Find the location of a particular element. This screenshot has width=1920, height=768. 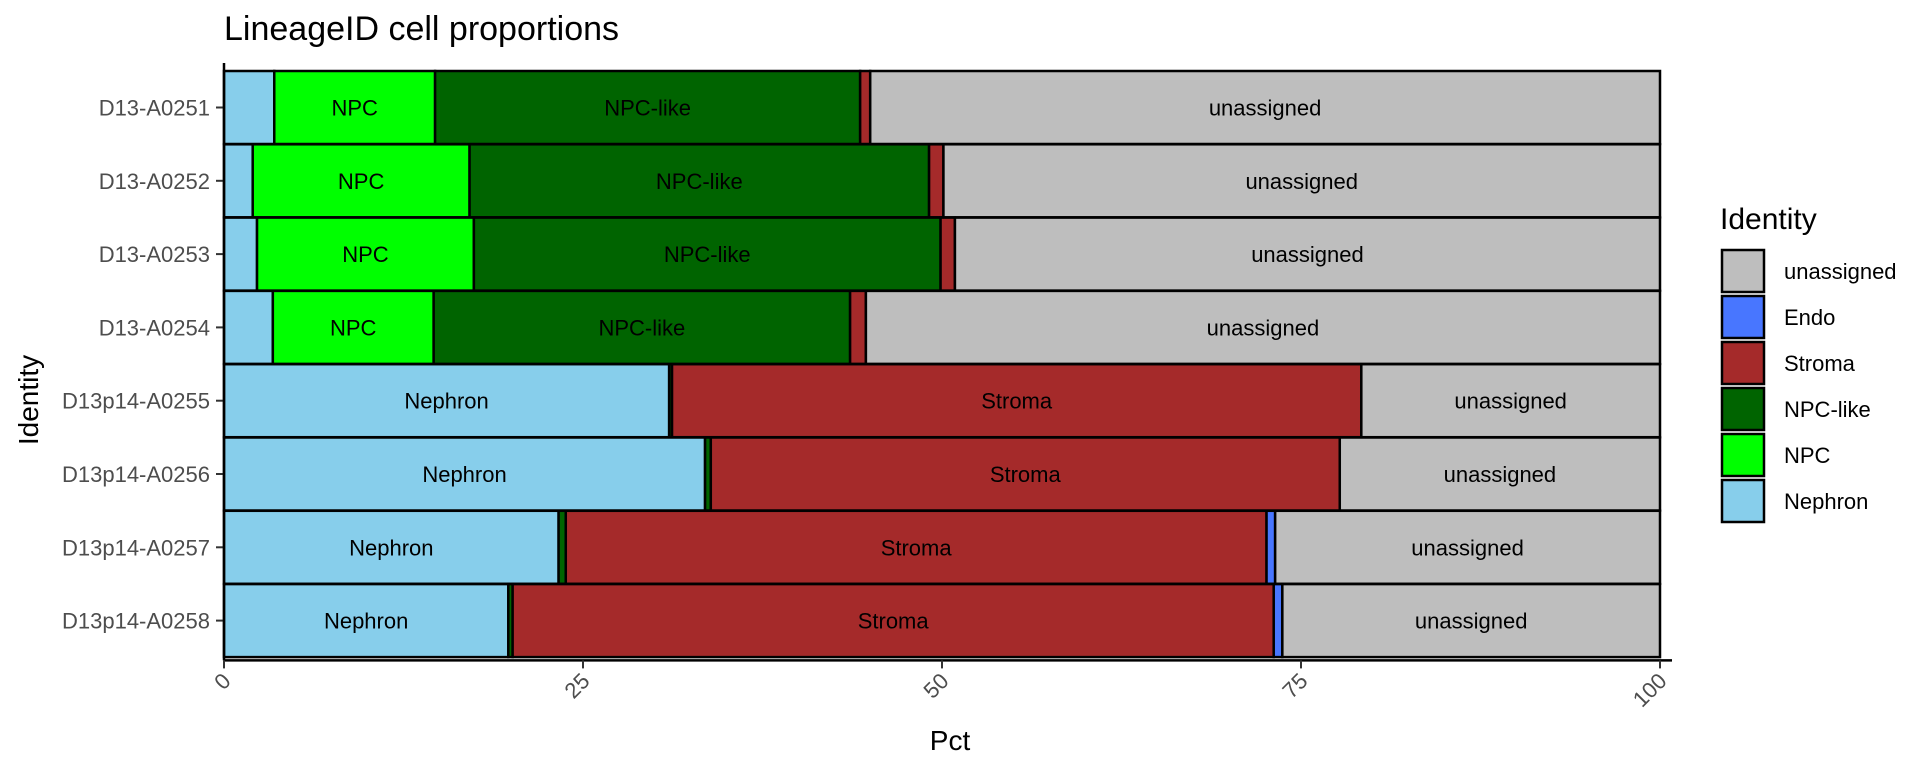

bar-segment-d13p14-a0256-unassigned is located at coordinates (1500, 474).